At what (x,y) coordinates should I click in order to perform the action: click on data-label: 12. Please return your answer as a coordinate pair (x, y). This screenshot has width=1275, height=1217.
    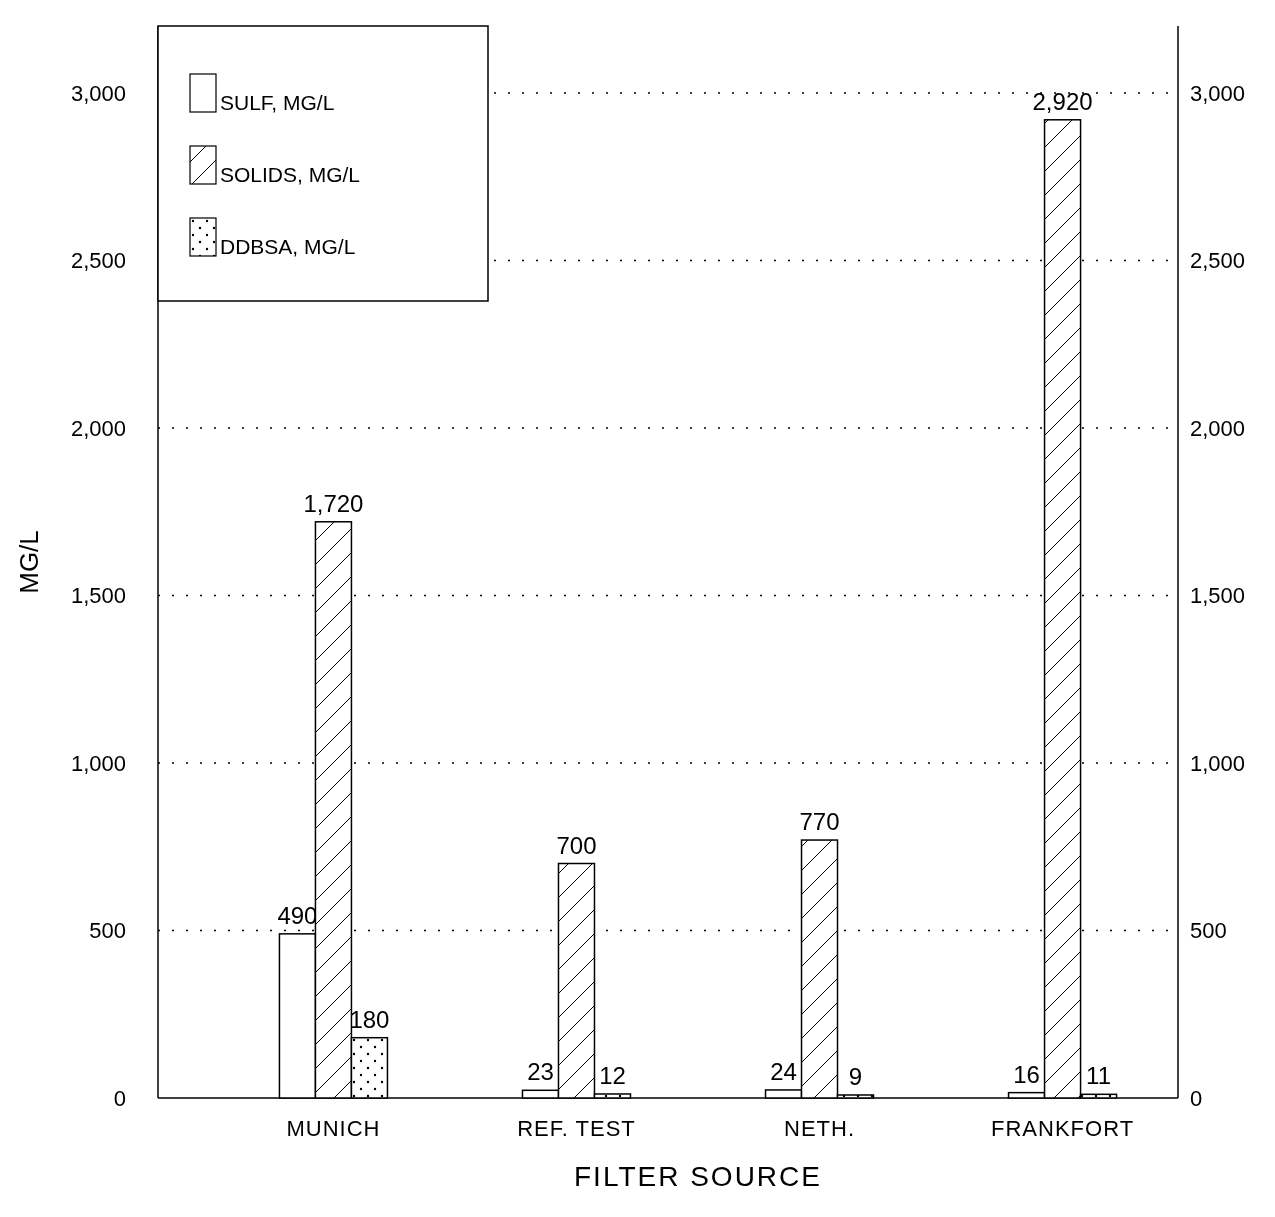
    Looking at the image, I should click on (612, 1075).